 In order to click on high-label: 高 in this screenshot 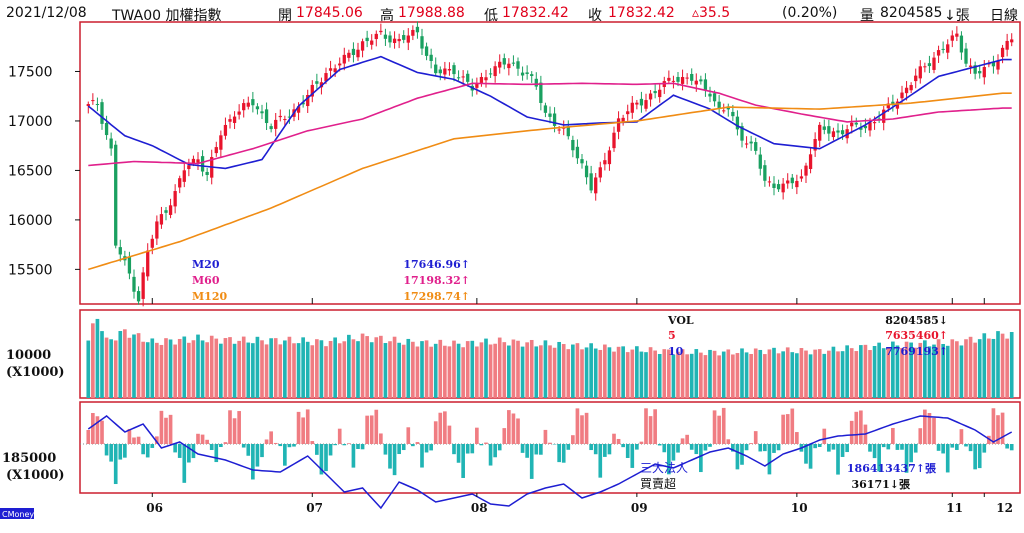, I will do `click(387, 16)`.